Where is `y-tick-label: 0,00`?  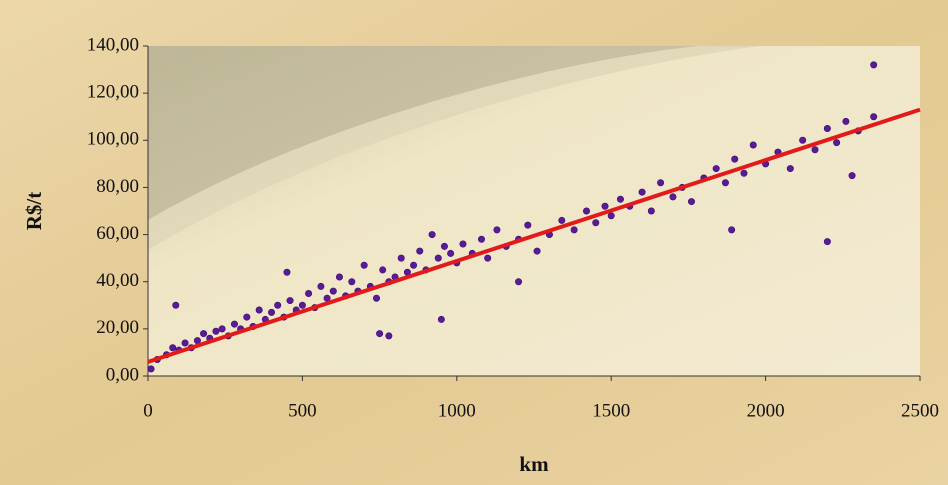
y-tick-label: 0,00 is located at coordinates (122, 374).